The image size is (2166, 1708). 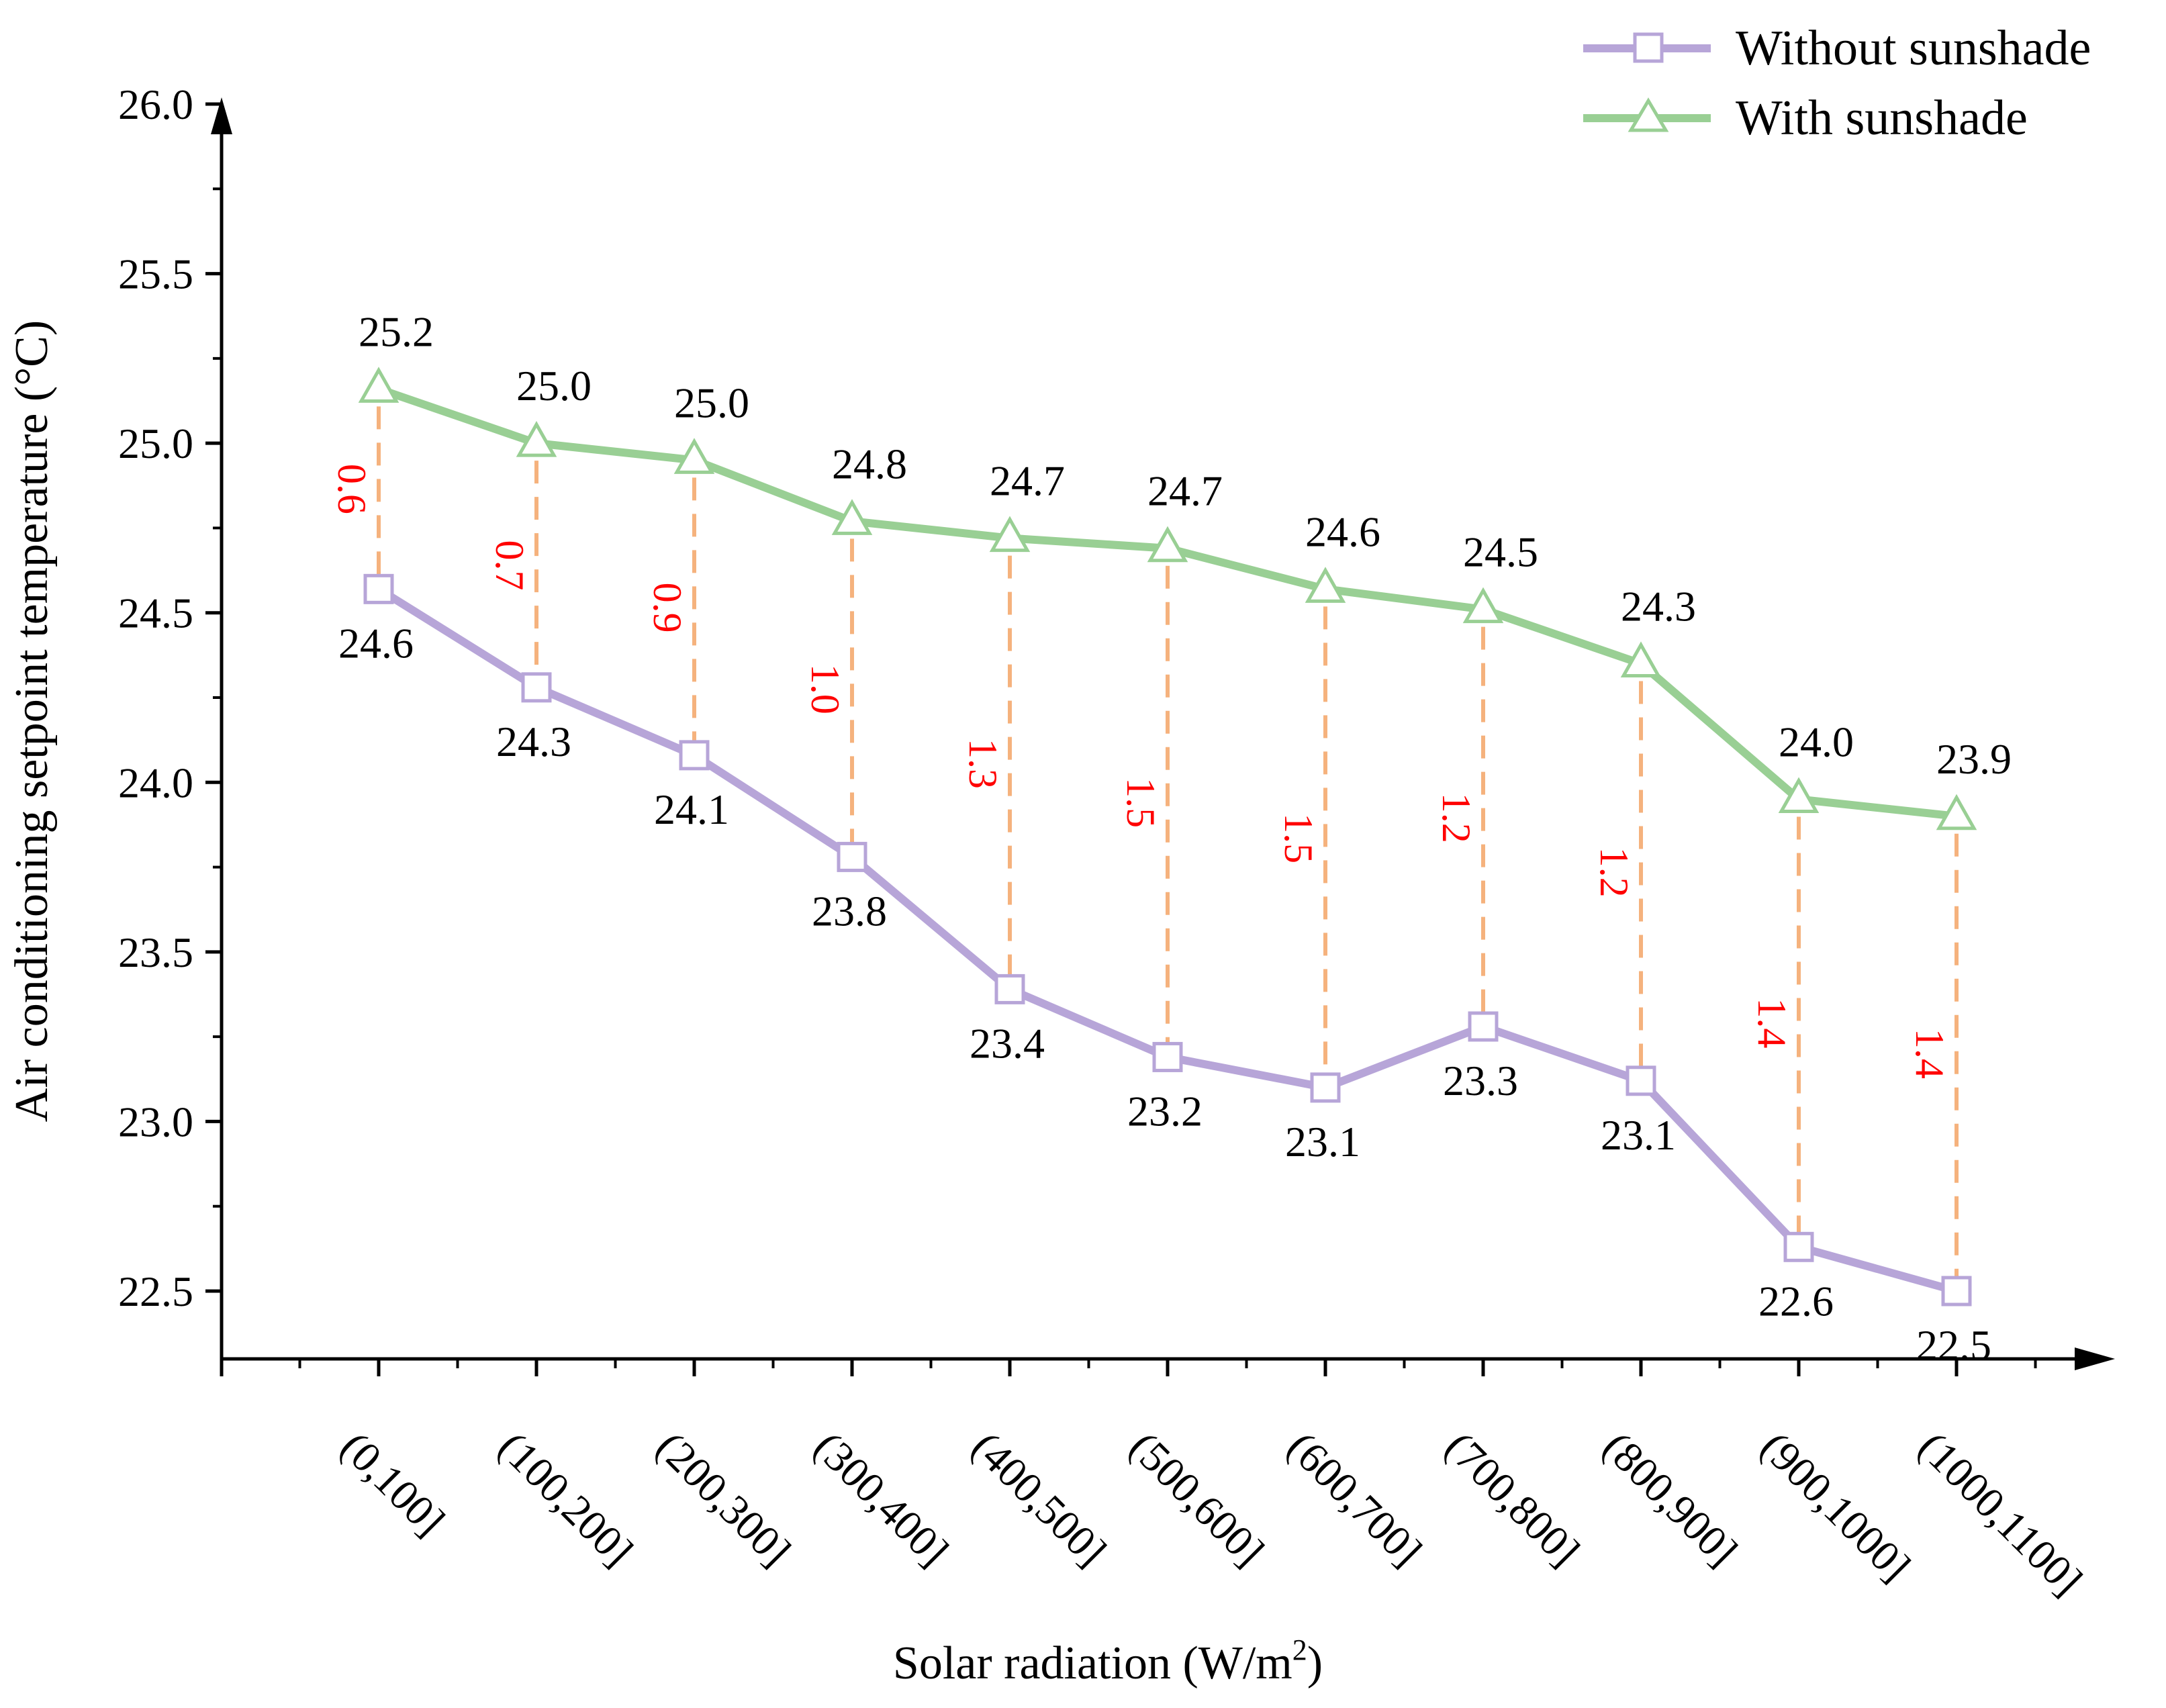 What do you see at coordinates (1648, 47) in the screenshot?
I see `legend-square-marker` at bounding box center [1648, 47].